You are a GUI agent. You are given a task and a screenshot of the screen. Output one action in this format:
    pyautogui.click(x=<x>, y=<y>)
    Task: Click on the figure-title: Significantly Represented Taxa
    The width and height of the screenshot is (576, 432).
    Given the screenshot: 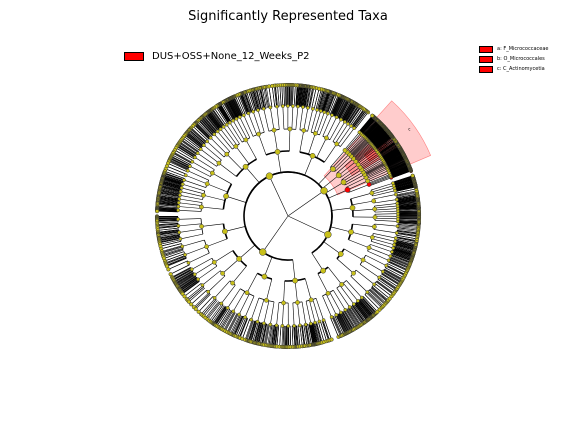 What is the action you would take?
    pyautogui.click(x=288, y=16)
    